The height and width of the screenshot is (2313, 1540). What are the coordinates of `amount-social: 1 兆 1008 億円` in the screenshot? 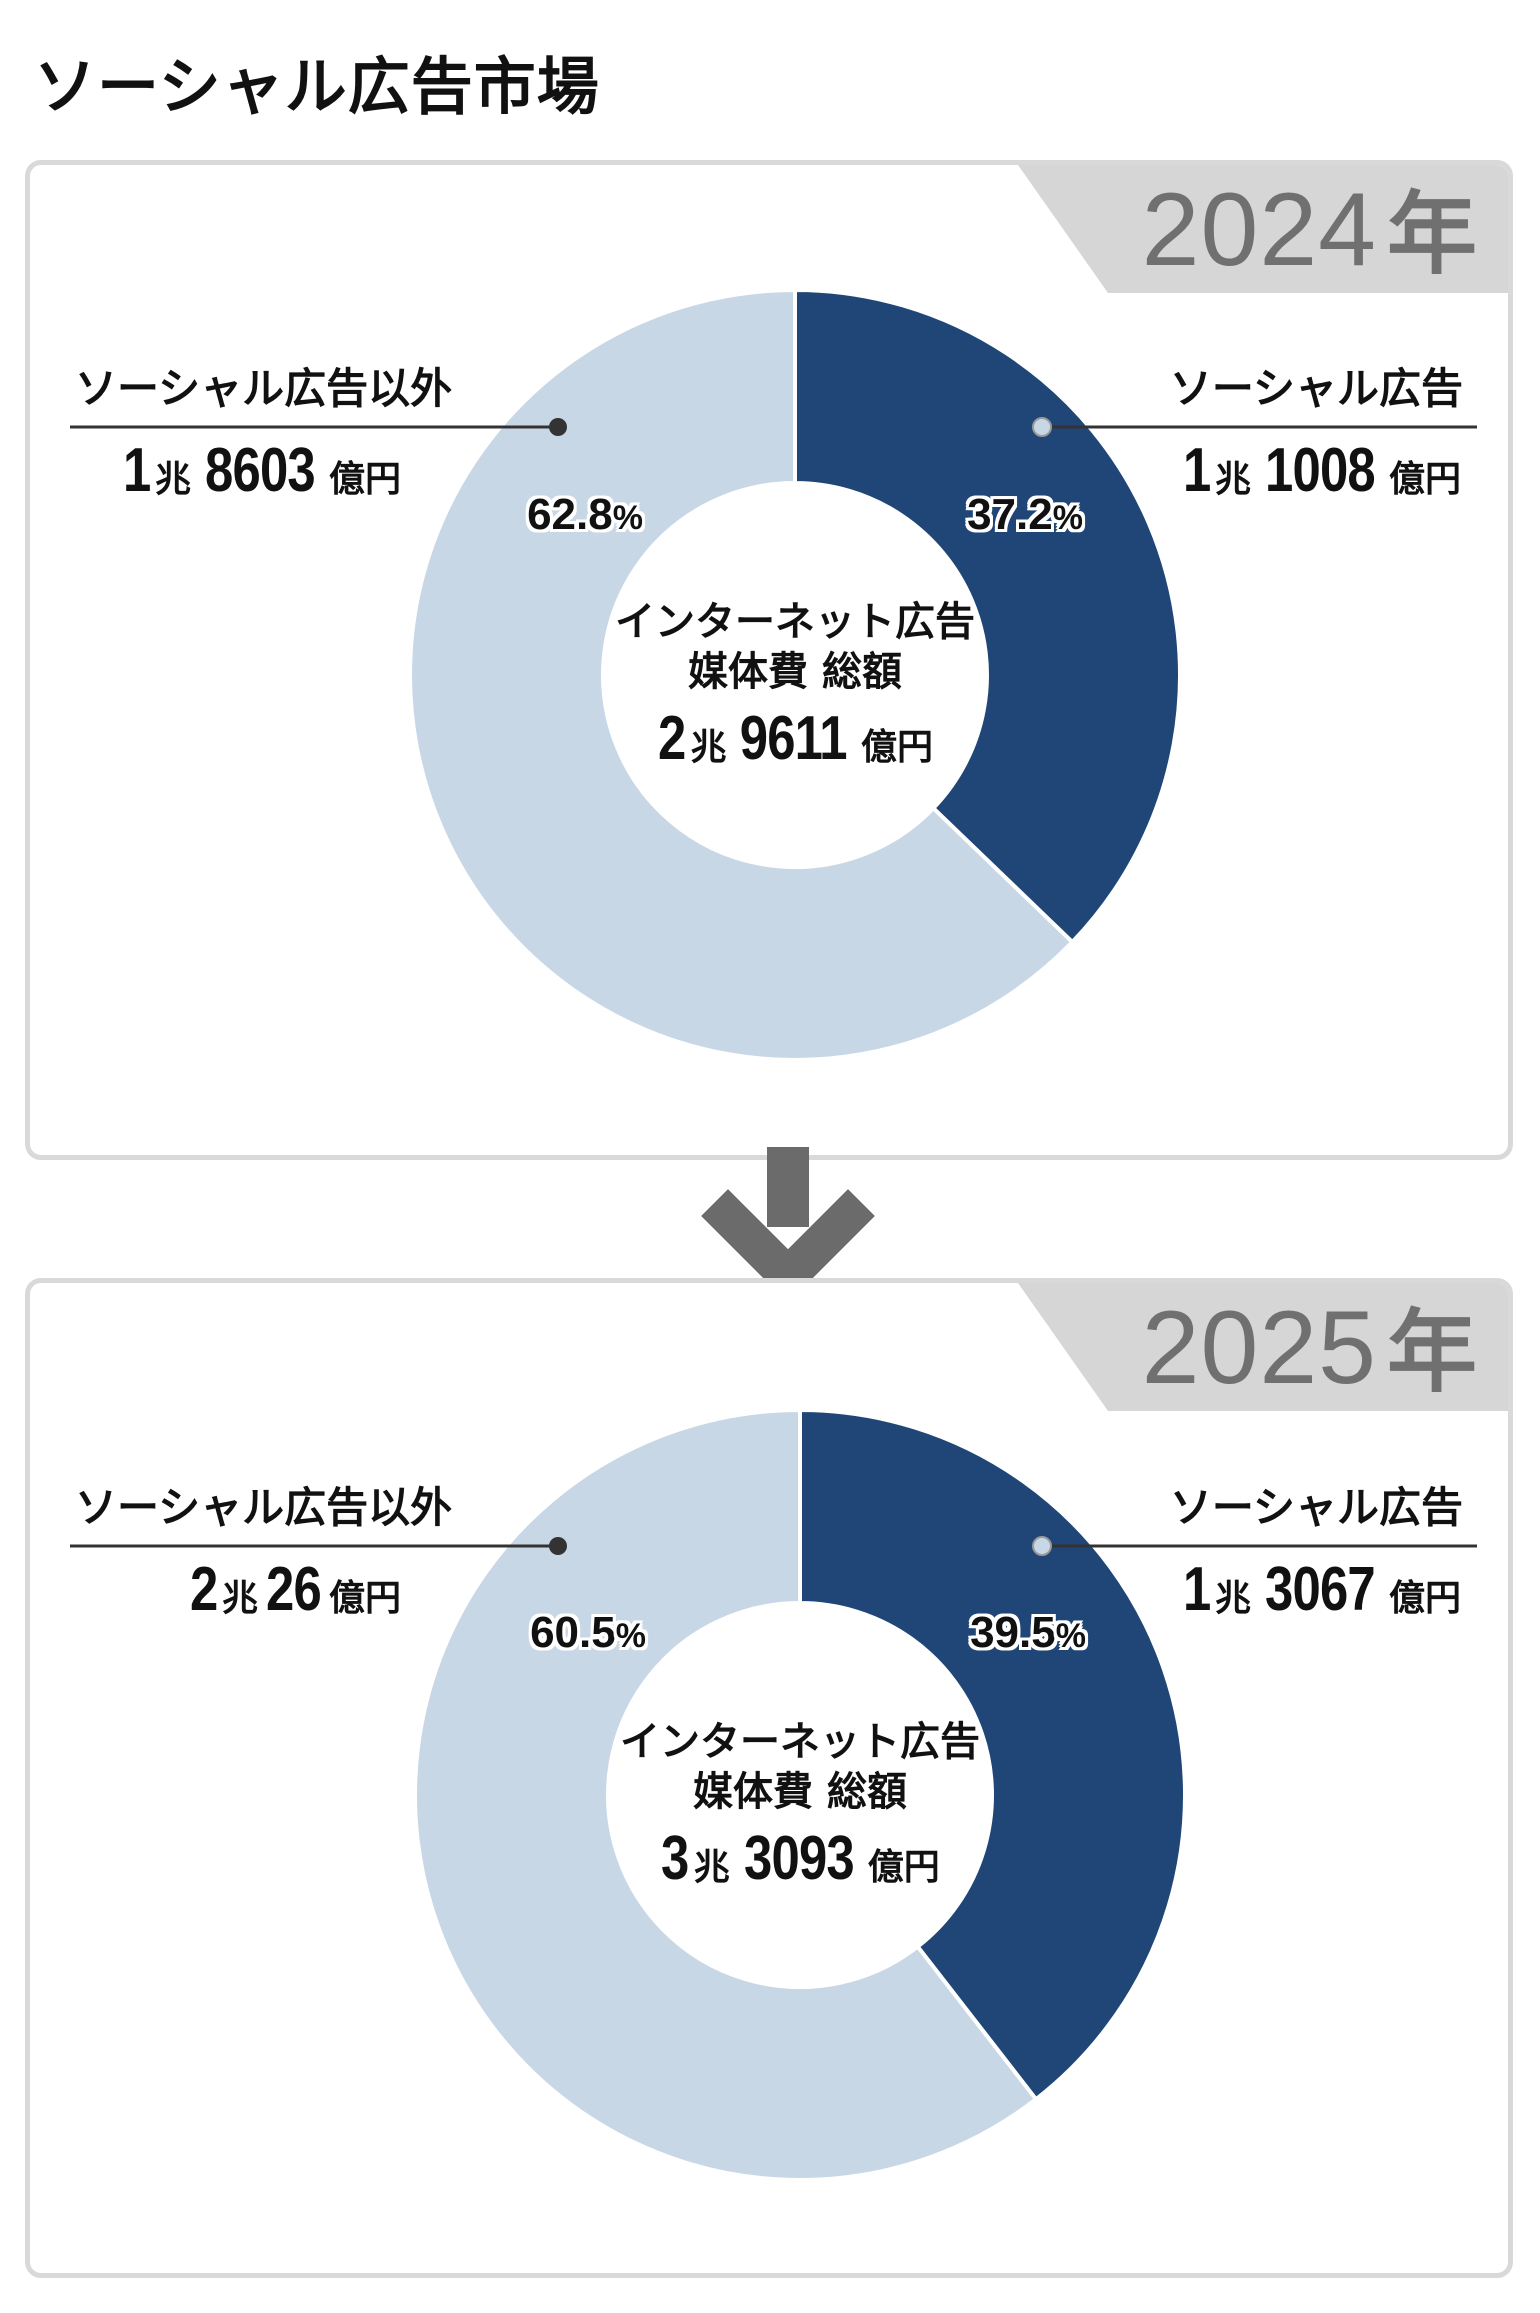 It's located at (1321, 470).